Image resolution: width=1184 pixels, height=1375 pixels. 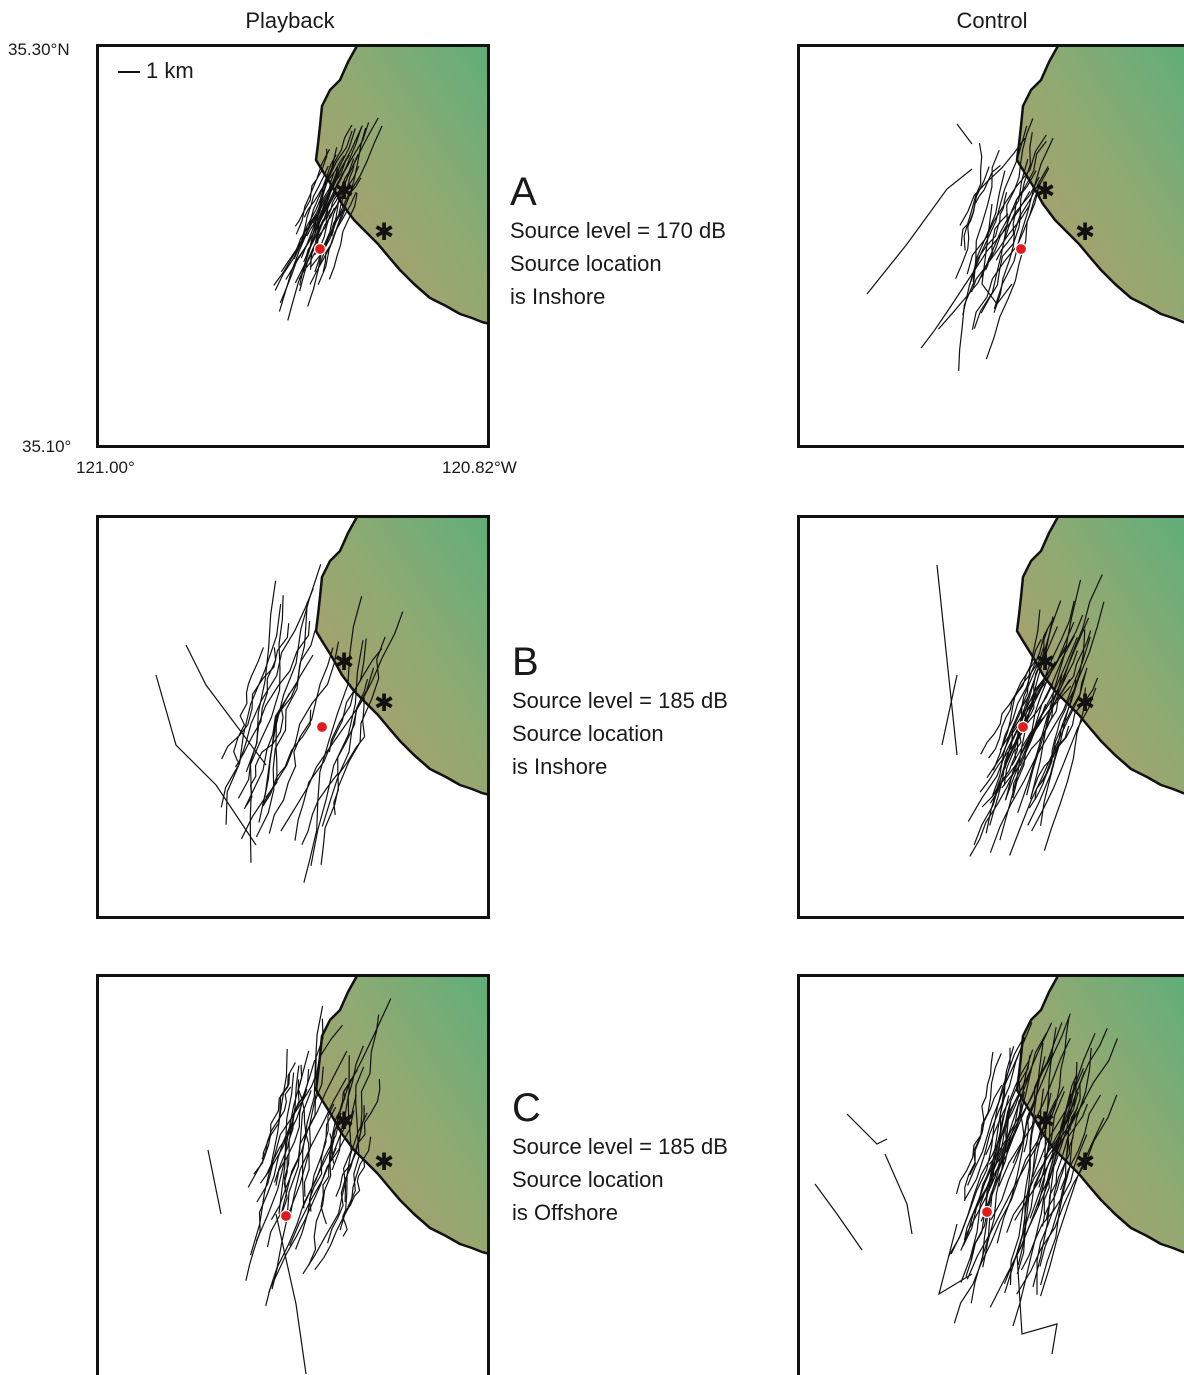 What do you see at coordinates (588, 1179) in the screenshot?
I see `source-location-c: Source location` at bounding box center [588, 1179].